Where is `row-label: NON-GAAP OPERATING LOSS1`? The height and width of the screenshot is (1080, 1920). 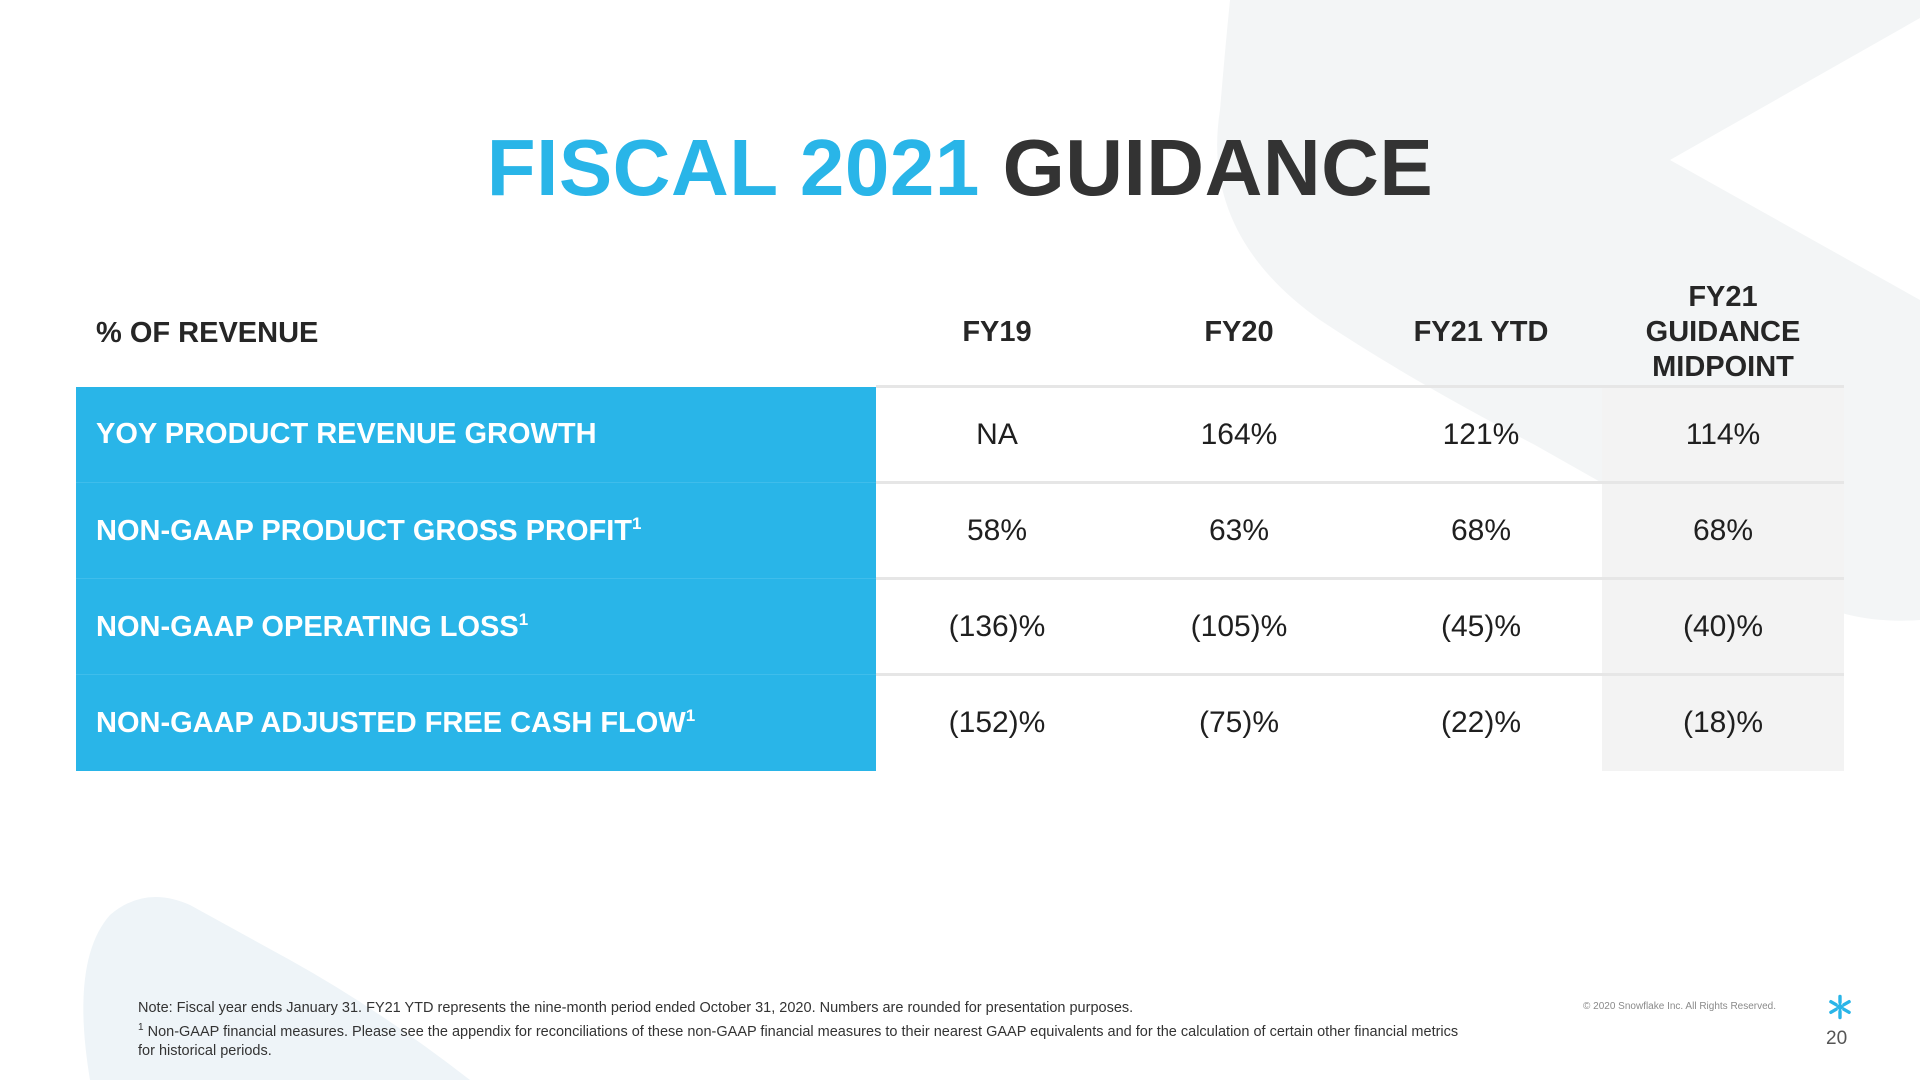
row-label: NON-GAAP OPERATING LOSS1 is located at coordinates (476, 626).